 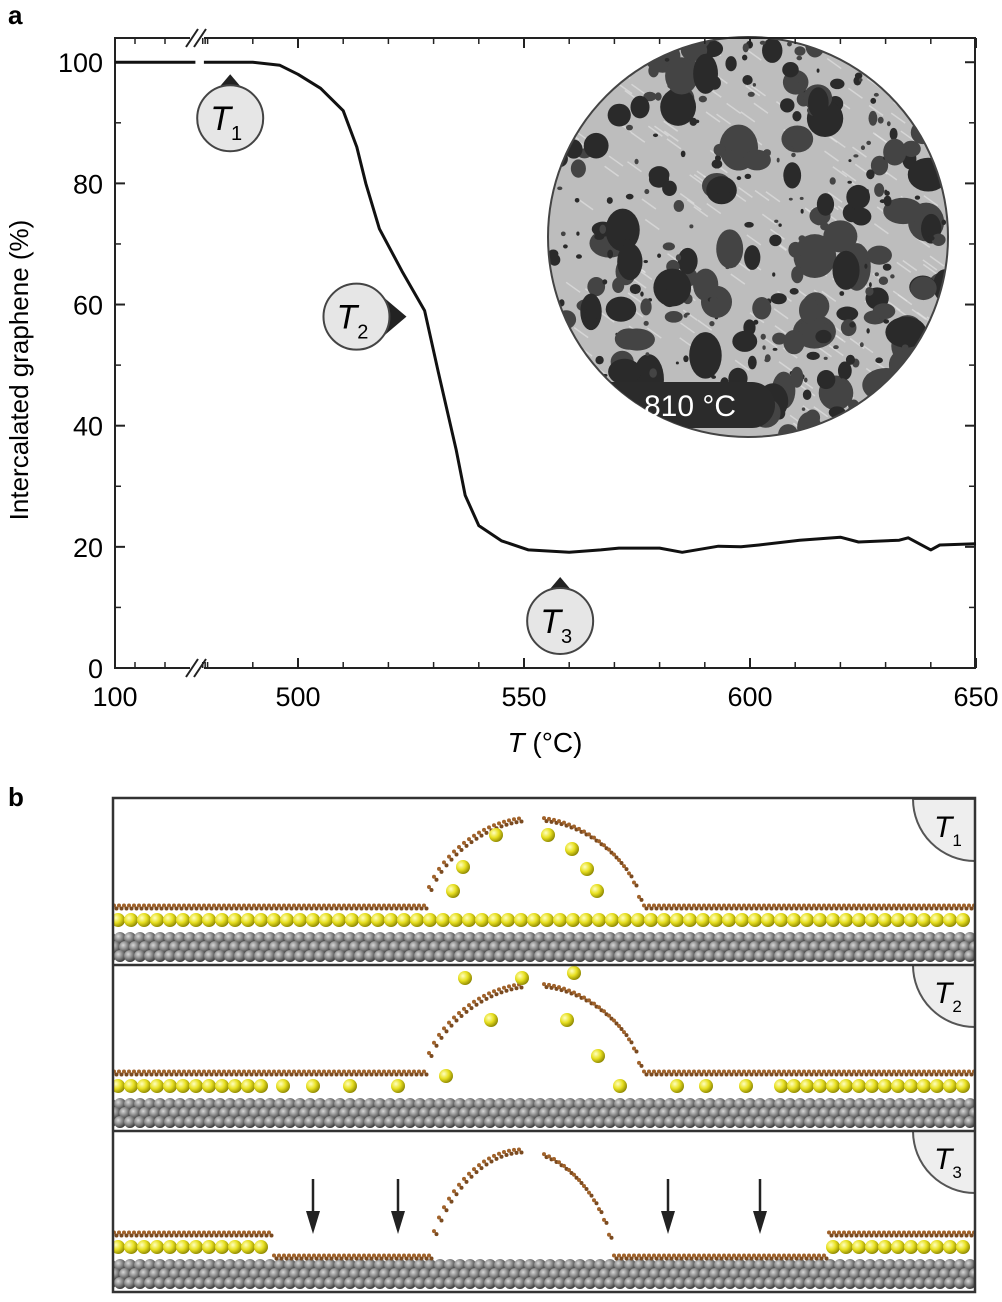 I want to click on row-corner: T2, so click(x=943, y=996).